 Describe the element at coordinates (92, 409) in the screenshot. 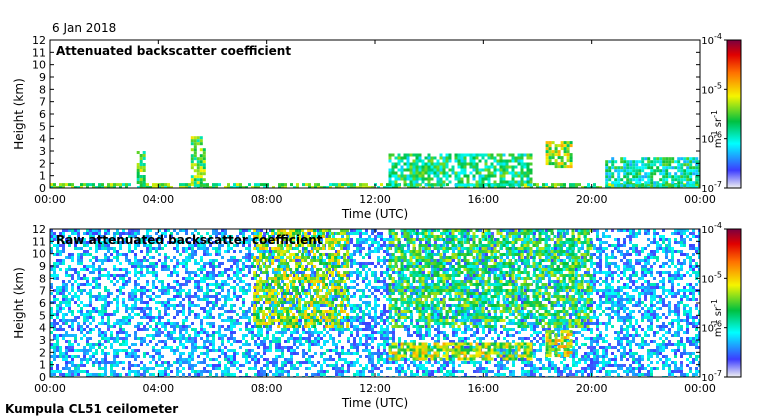

I see `instrument-label: Kumpula CL51 ceilometer` at that location.